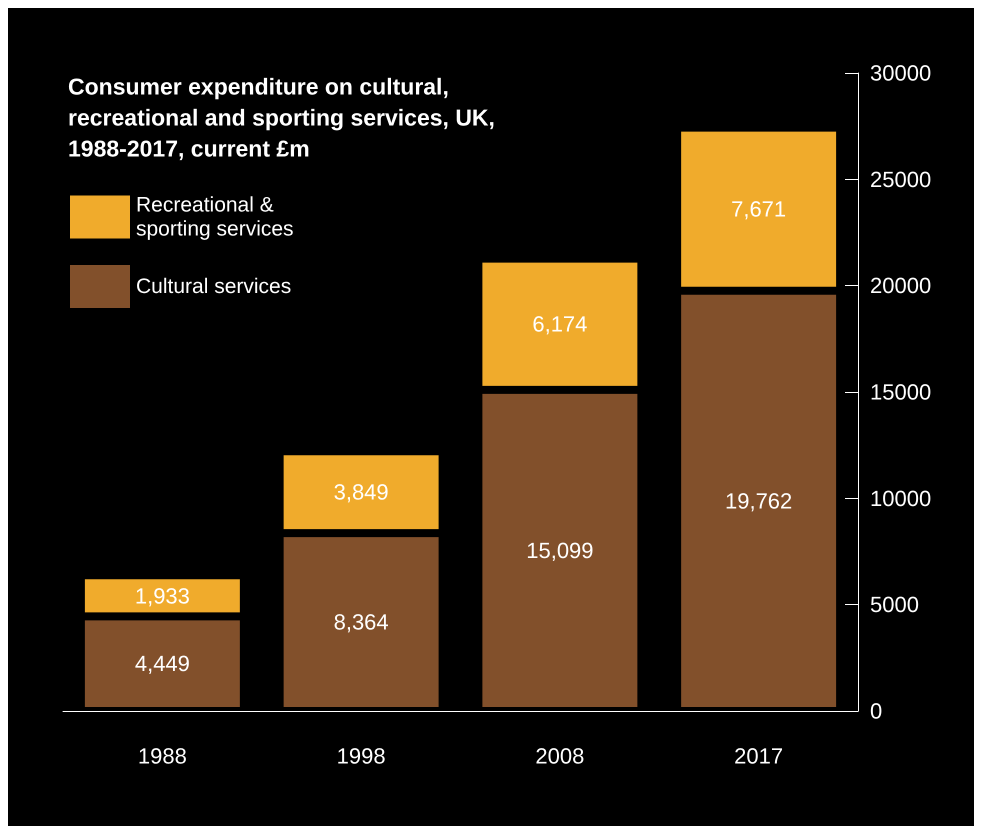  I want to click on y-tick-label: 20000, so click(901, 285).